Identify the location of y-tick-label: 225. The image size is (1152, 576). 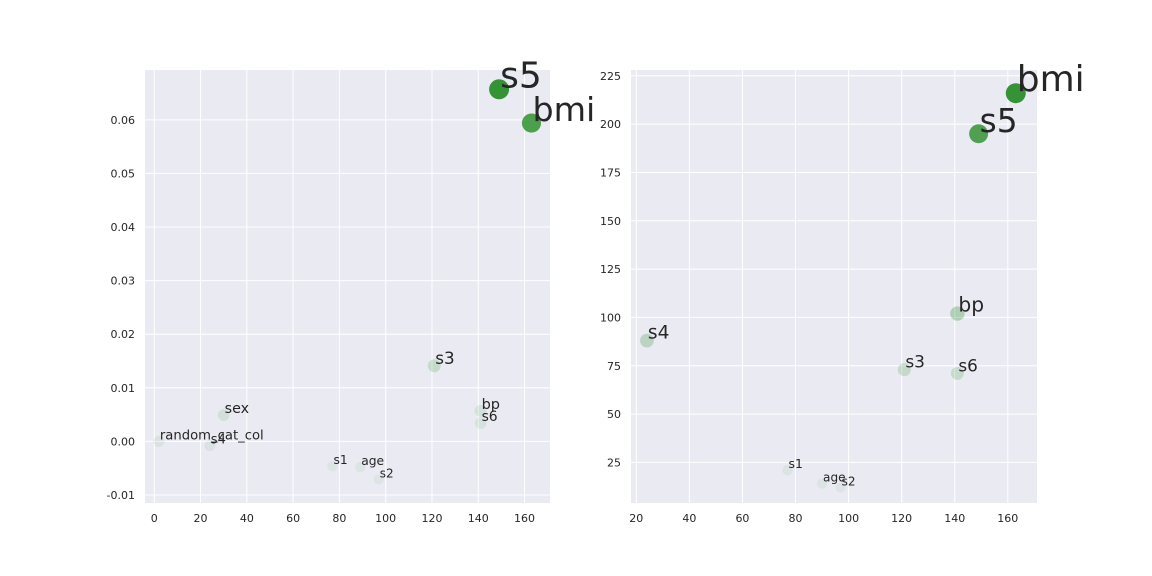
(610, 76).